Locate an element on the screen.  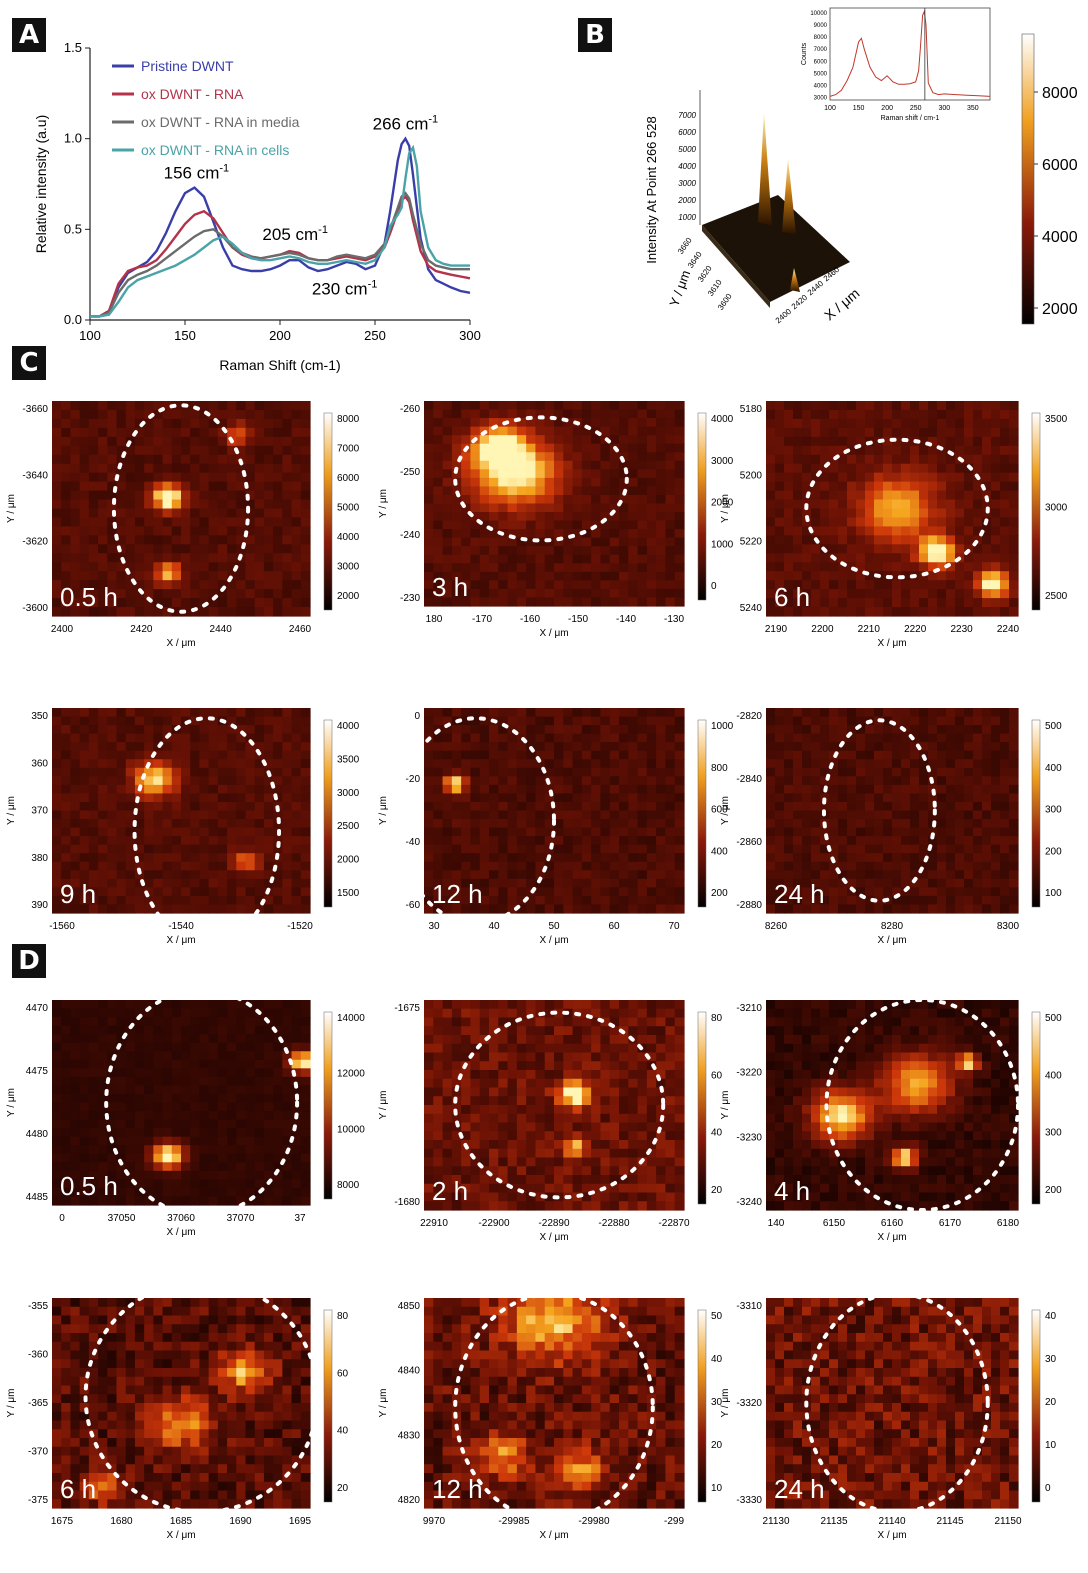
y-tick-label: -3210 is located at coordinates (749, 1008).